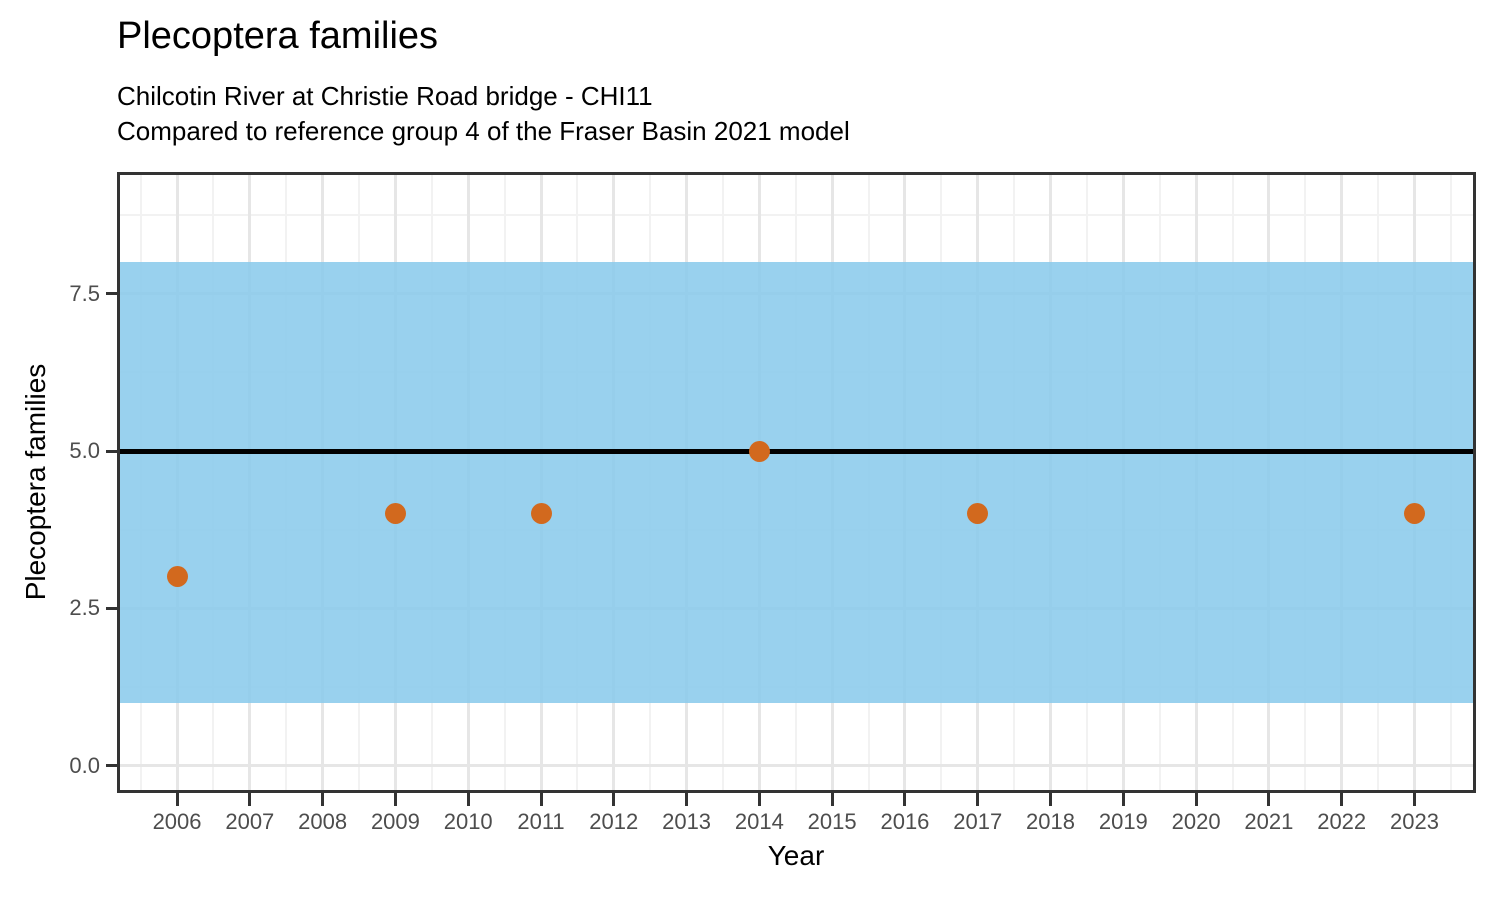 This screenshot has width=1500, height=900. Describe the element at coordinates (796, 766) in the screenshot. I see `gridline-major-y` at that location.